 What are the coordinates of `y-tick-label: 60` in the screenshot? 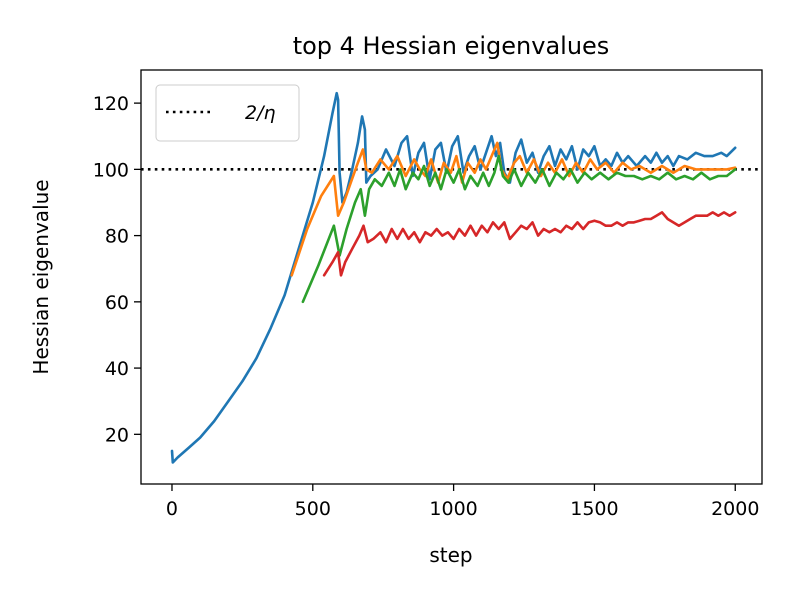 It's located at (117, 303).